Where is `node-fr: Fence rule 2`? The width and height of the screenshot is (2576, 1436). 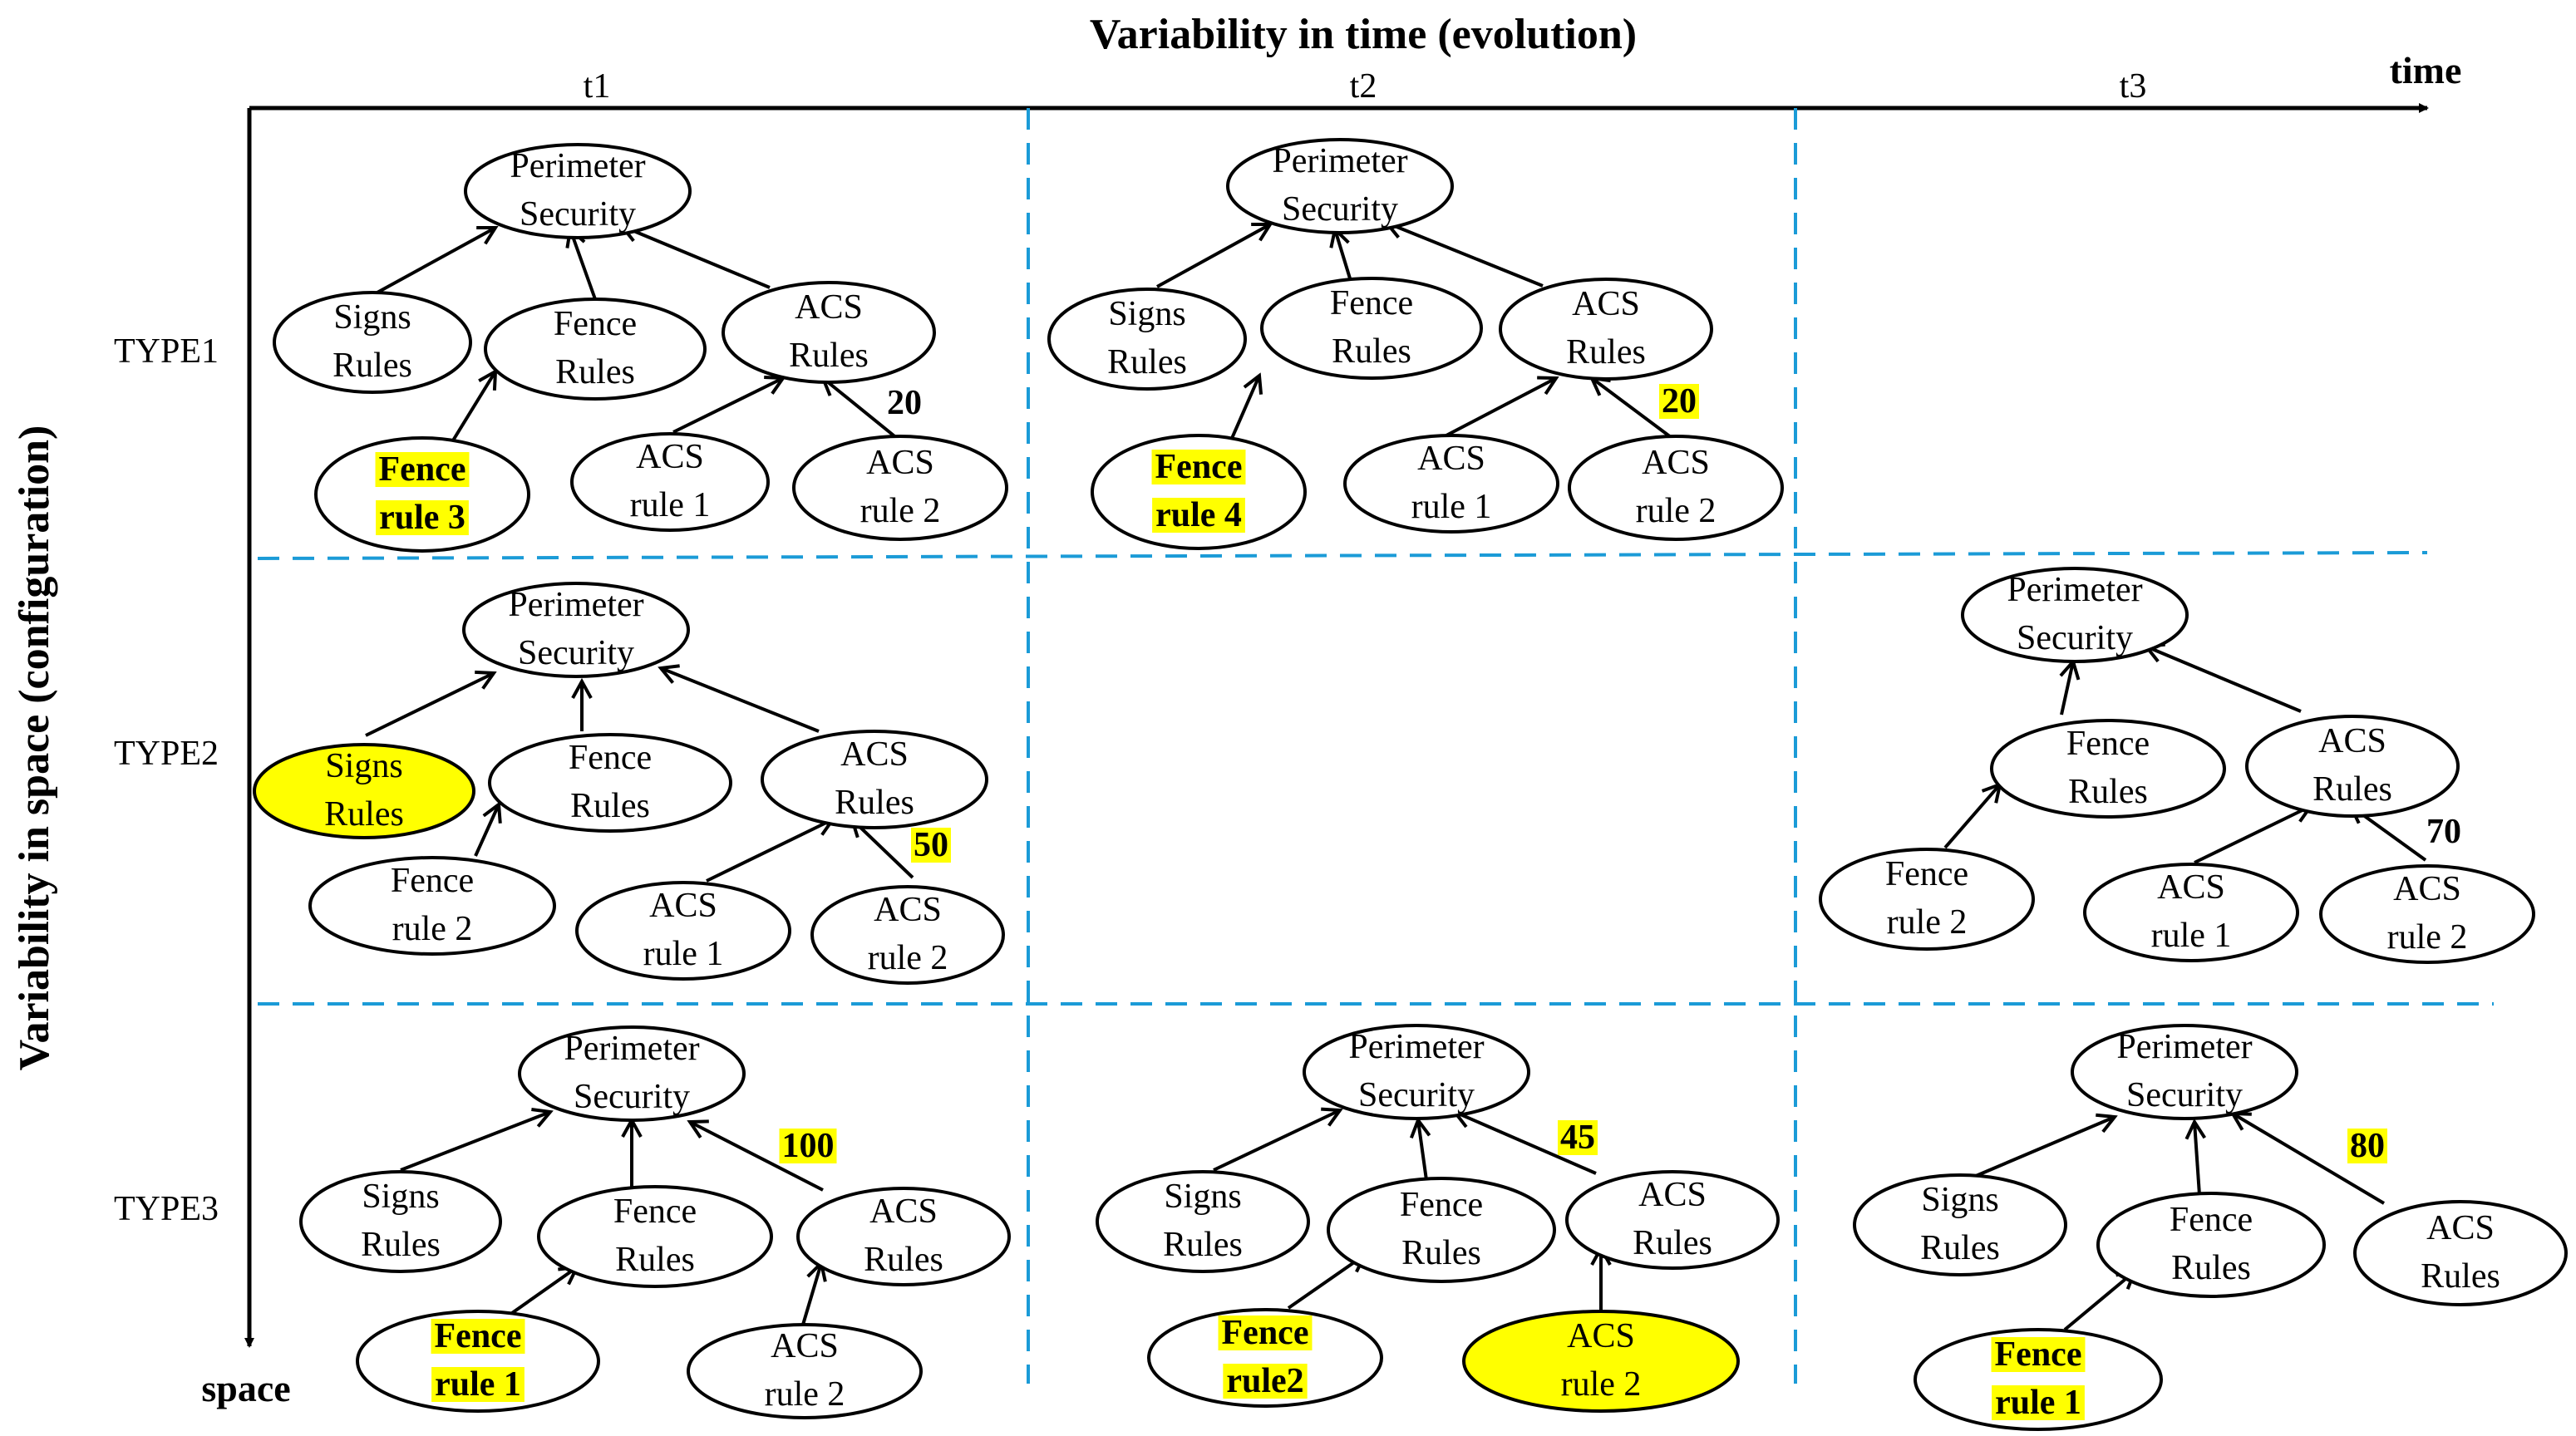
node-fr: Fence rule 2 is located at coordinates (1927, 899).